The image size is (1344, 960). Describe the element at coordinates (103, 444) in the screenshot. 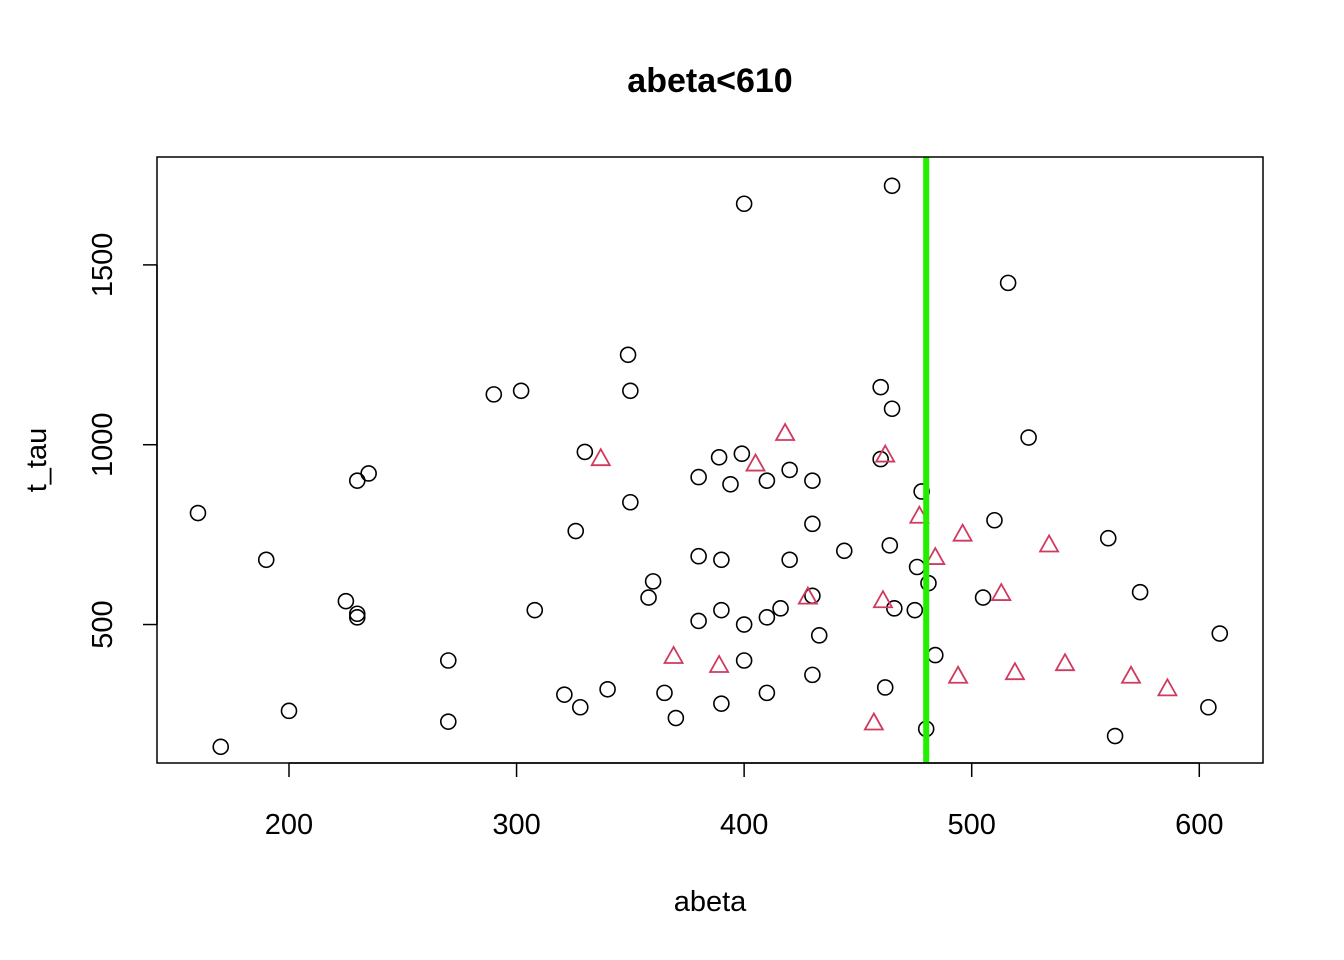

I see `y-tick-label: 1000` at that location.